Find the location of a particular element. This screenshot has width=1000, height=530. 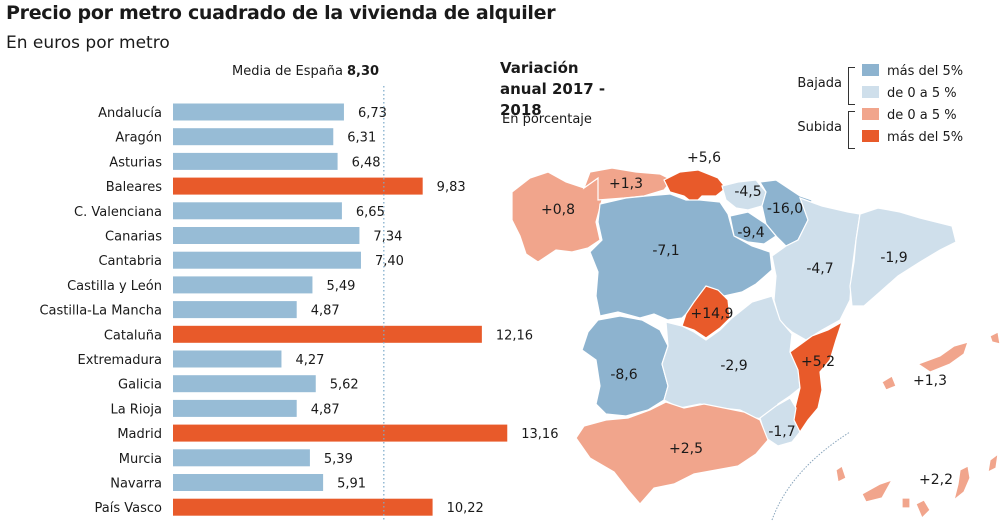

bar-category-label: C. Valenciana is located at coordinates (118, 212).